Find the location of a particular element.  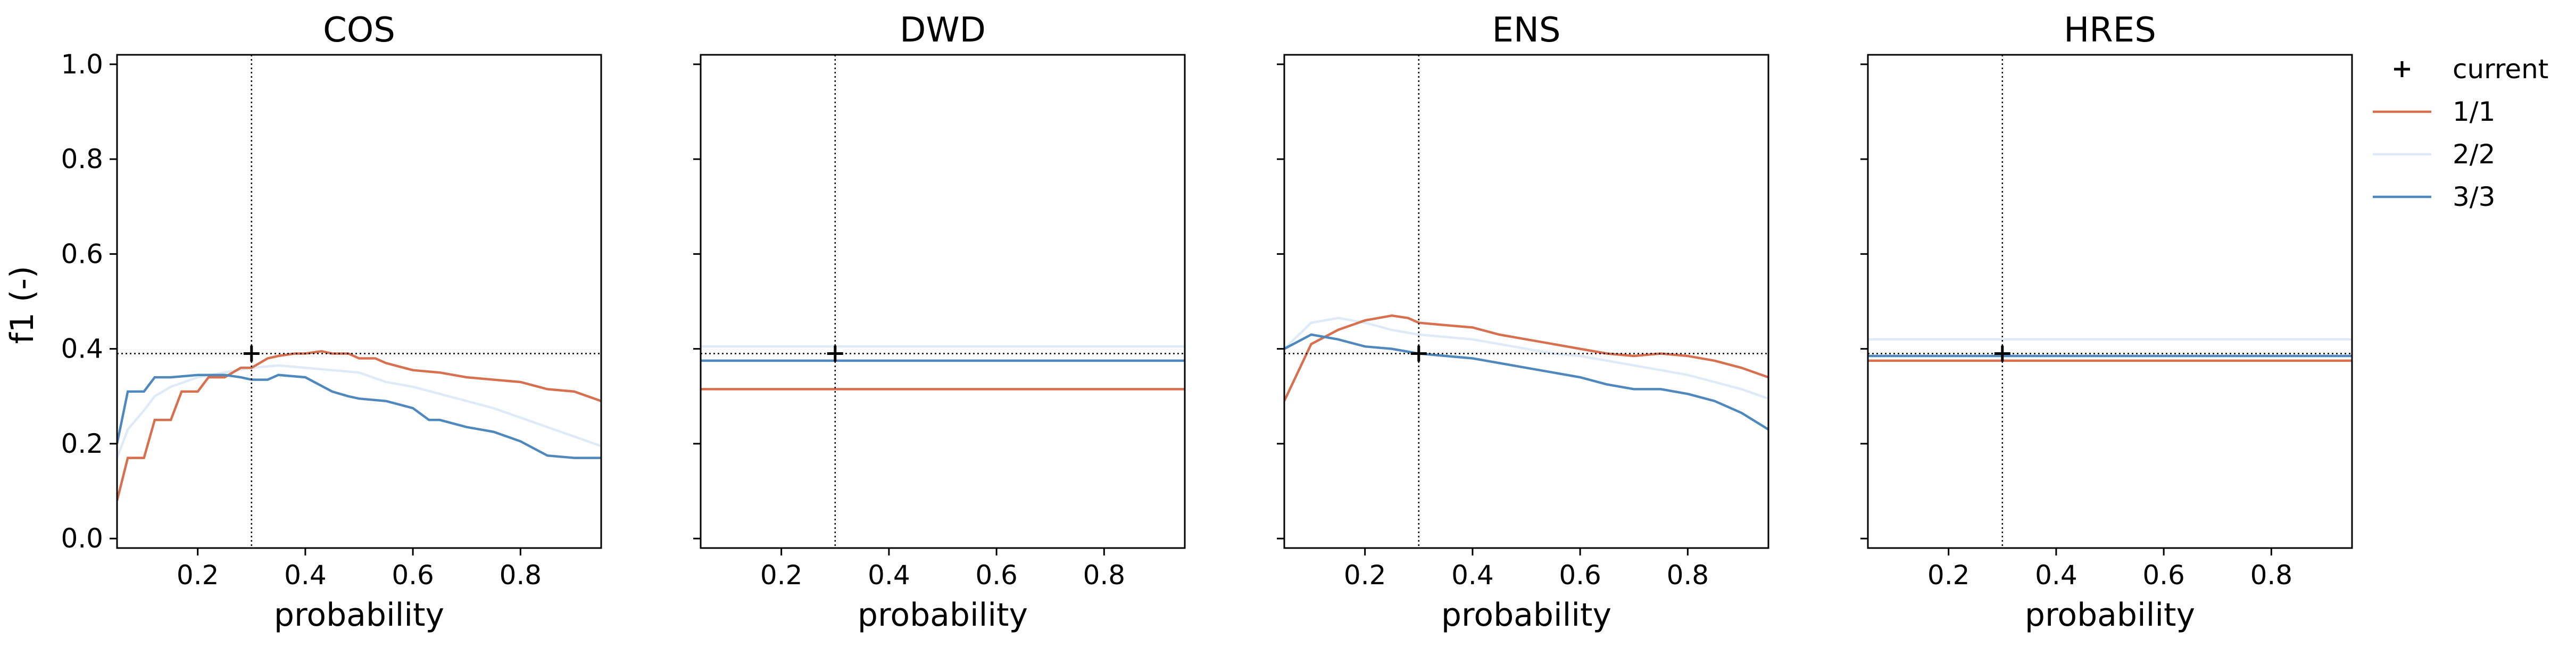

panel-title: ENS is located at coordinates (1526, 30).